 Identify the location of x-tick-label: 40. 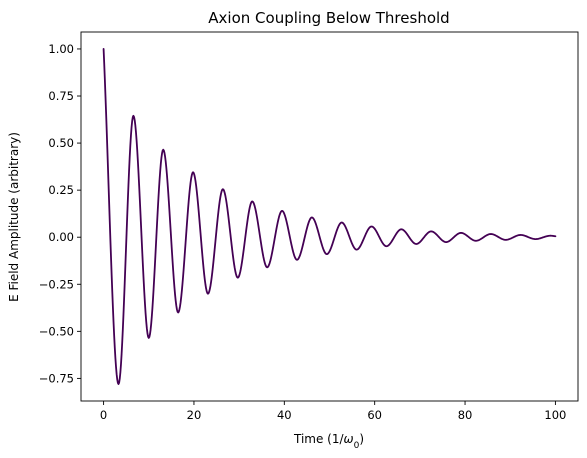
(284, 415).